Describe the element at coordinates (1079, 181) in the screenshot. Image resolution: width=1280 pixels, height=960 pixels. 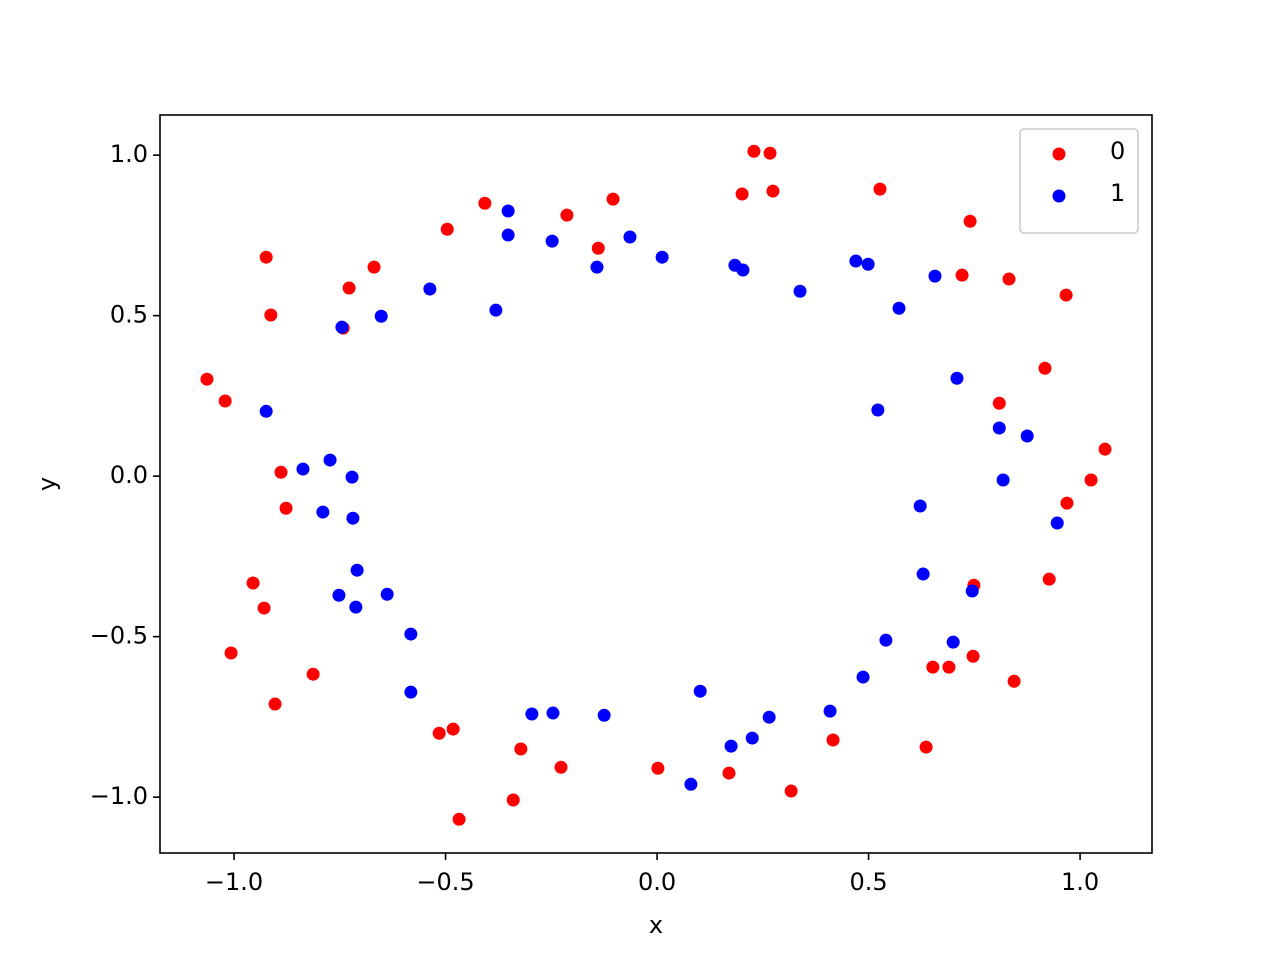
I see `legend-box` at that location.